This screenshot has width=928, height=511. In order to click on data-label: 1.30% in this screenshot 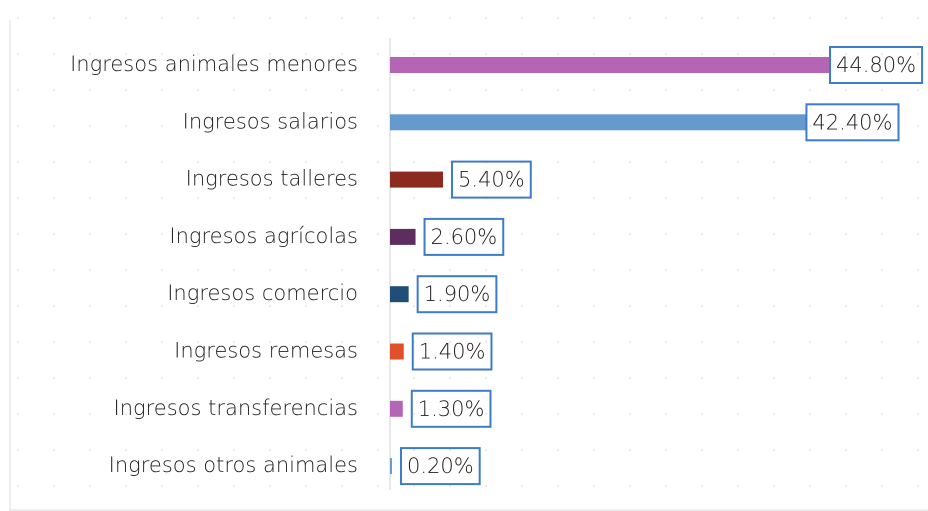, I will do `click(451, 409)`.